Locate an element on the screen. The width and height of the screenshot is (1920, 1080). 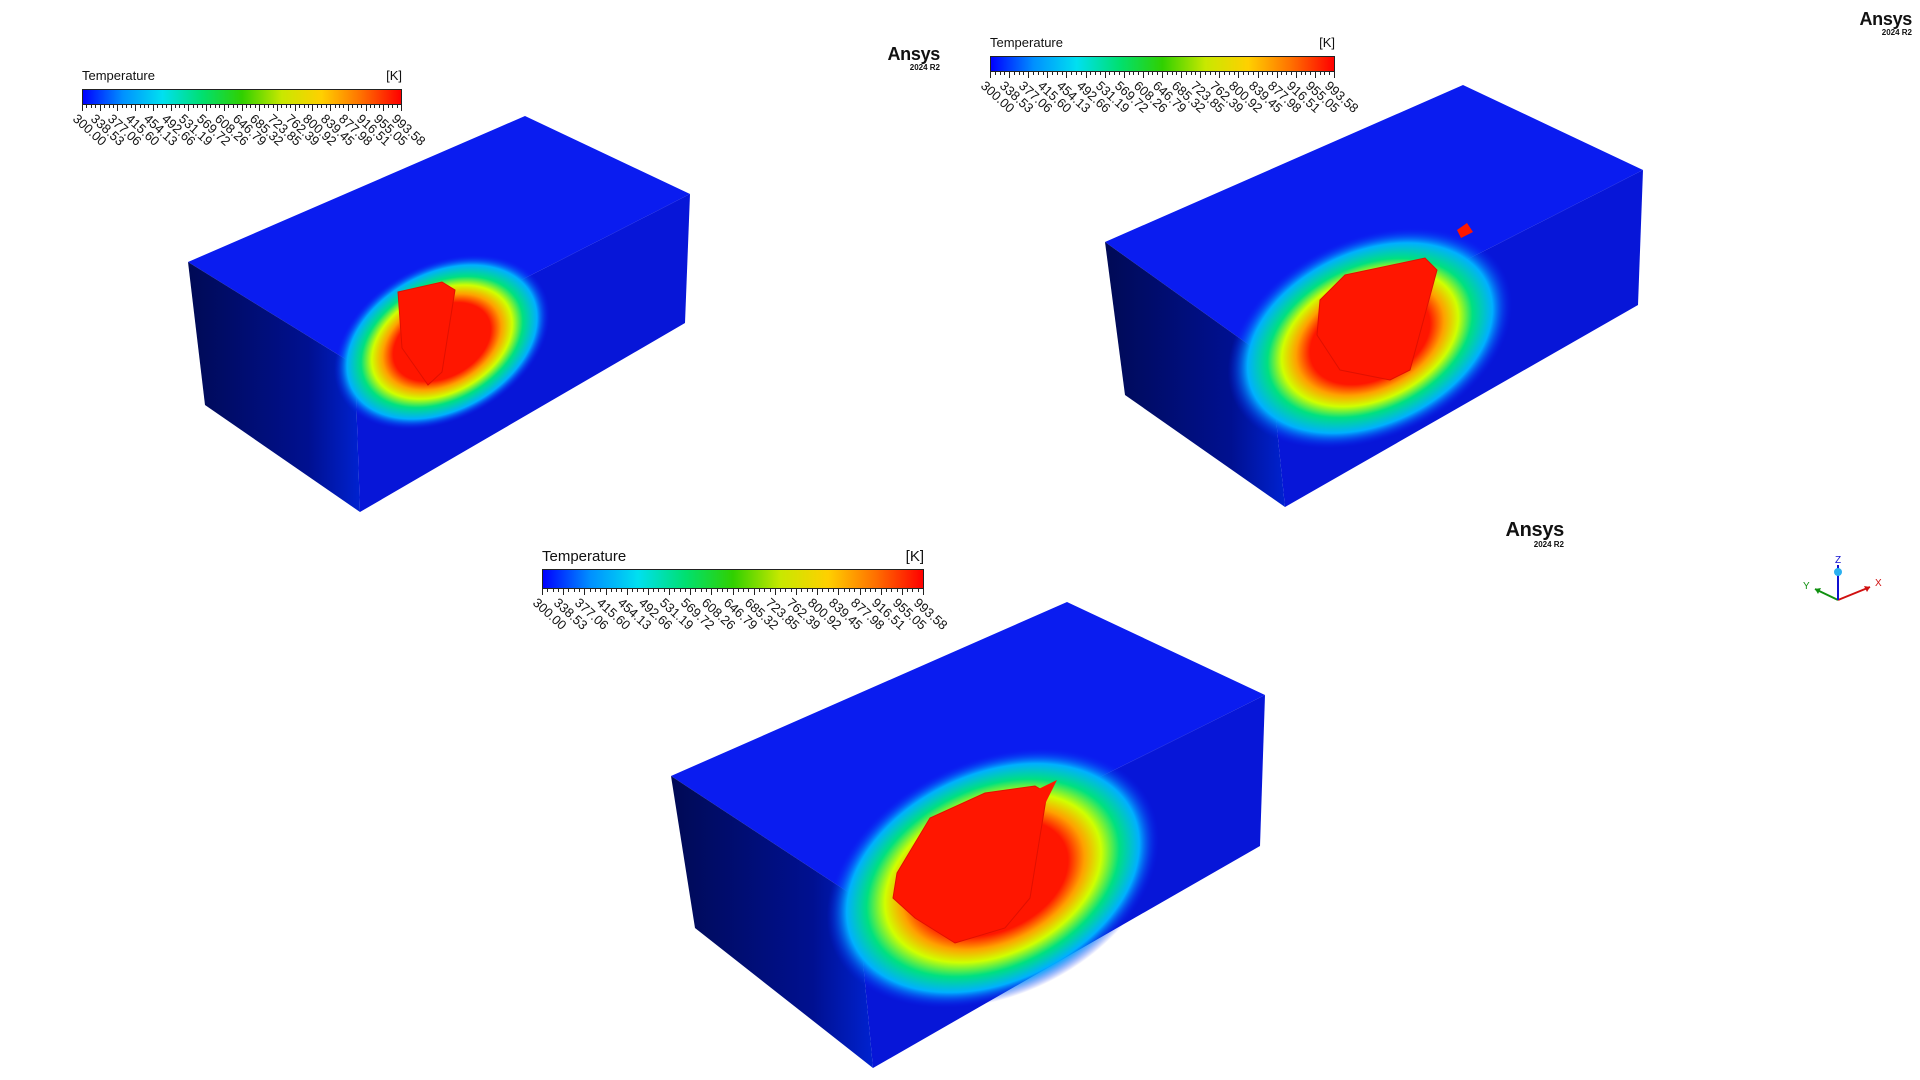
axis-triad: X Y Z is located at coordinates (1840, 585).